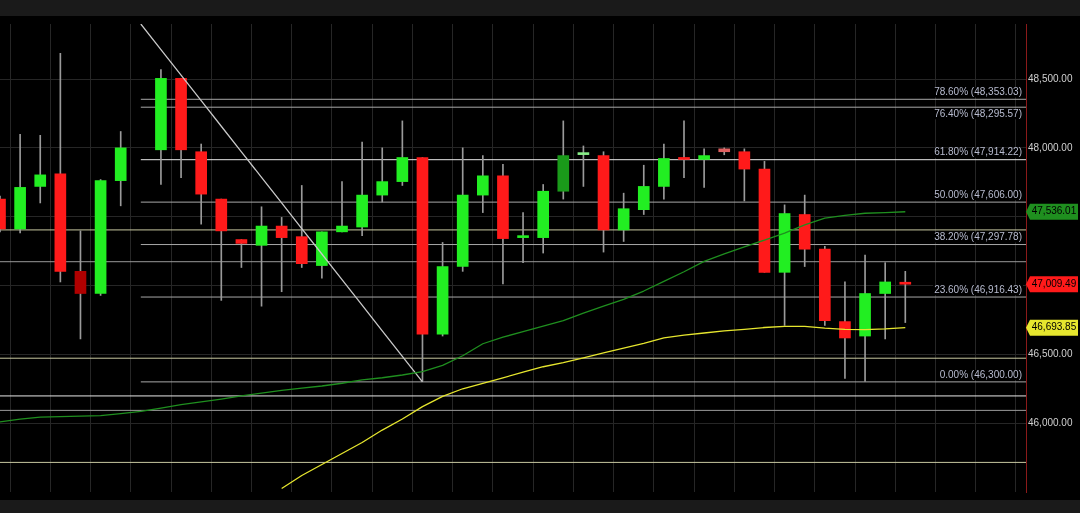  Describe the element at coordinates (1050, 422) in the screenshot. I see `y-tick-label: 46,000.00` at that location.